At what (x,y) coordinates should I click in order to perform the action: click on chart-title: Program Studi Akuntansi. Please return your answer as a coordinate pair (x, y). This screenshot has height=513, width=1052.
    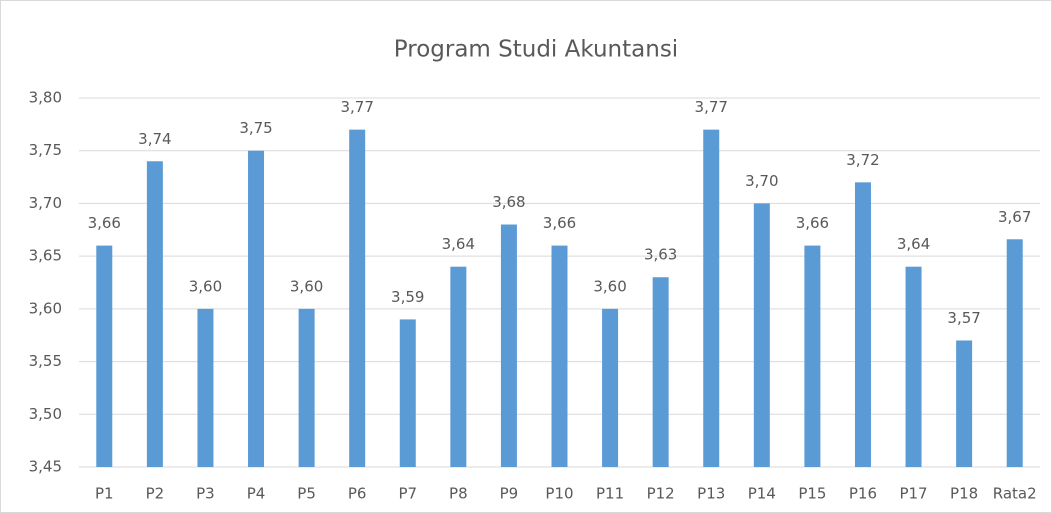
    Looking at the image, I should click on (536, 50).